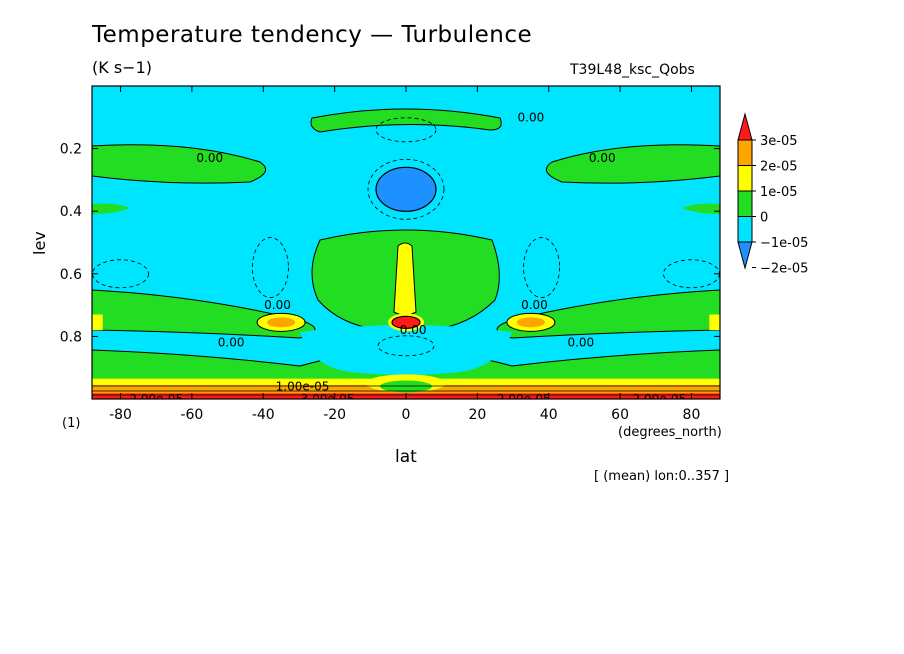  What do you see at coordinates (632, 164) in the screenshot?
I see `region-band-upper-right` at bounding box center [632, 164].